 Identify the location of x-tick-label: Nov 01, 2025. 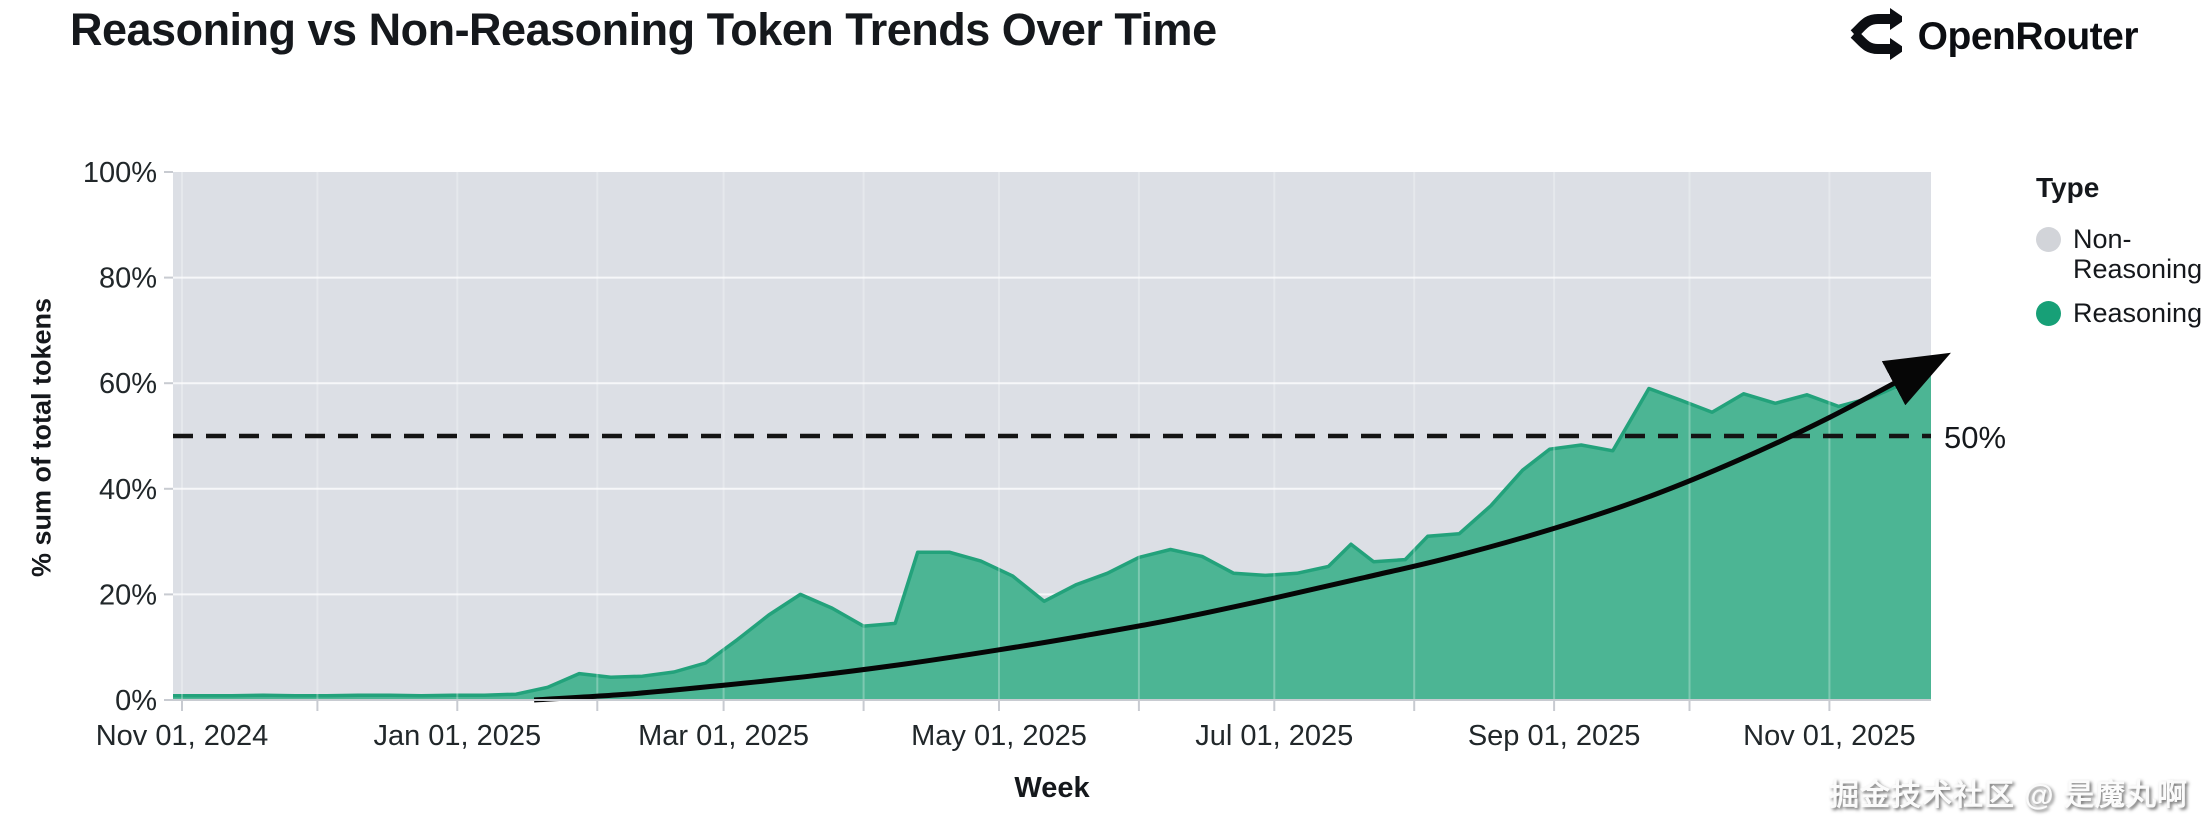
(1829, 736).